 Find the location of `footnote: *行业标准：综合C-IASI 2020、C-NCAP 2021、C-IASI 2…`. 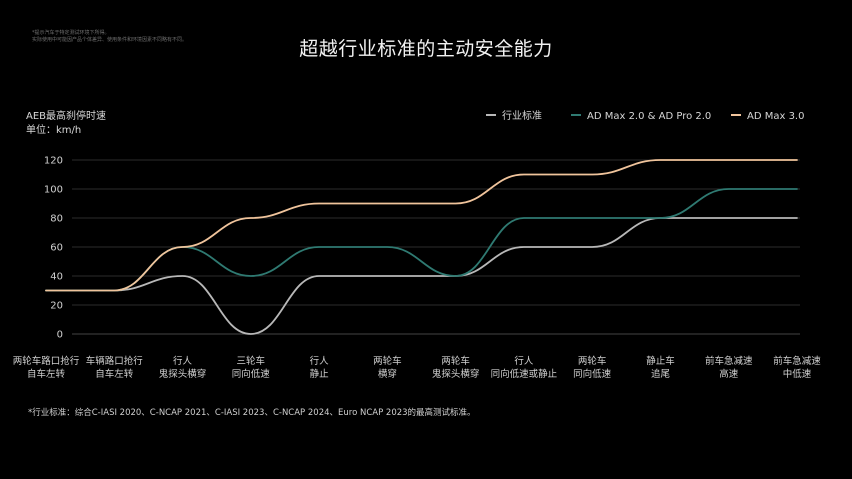

footnote: *行业标准：综合C-IASI 2020、C-NCAP 2021、C-IASI 2… is located at coordinates (252, 413).